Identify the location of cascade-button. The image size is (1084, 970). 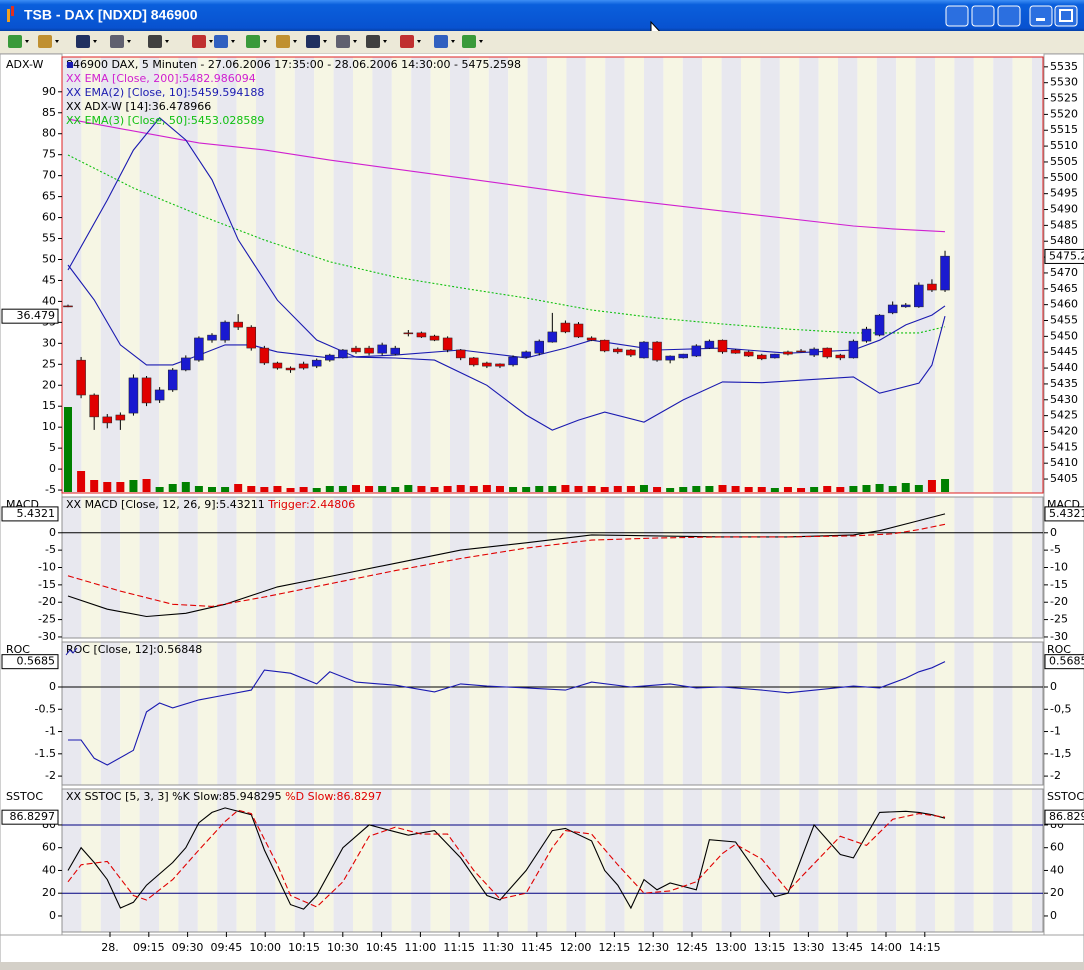
(983, 16).